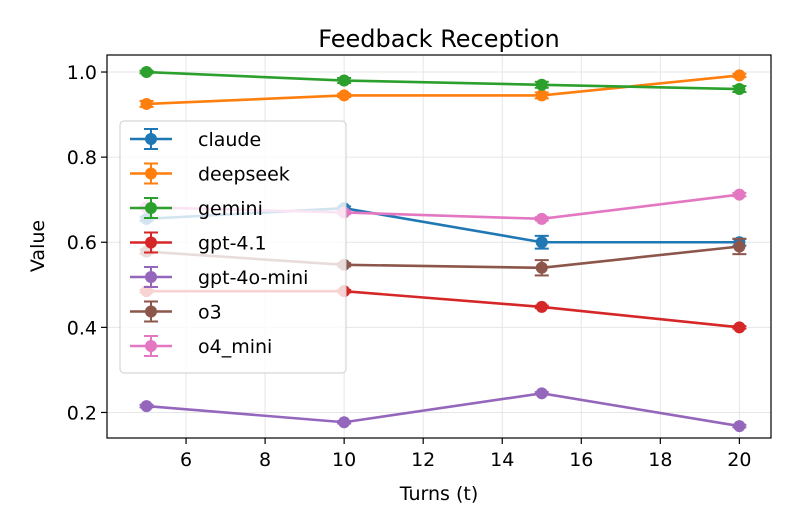 The image size is (797, 532). I want to click on chart-title: Feedback Reception, so click(438, 39).